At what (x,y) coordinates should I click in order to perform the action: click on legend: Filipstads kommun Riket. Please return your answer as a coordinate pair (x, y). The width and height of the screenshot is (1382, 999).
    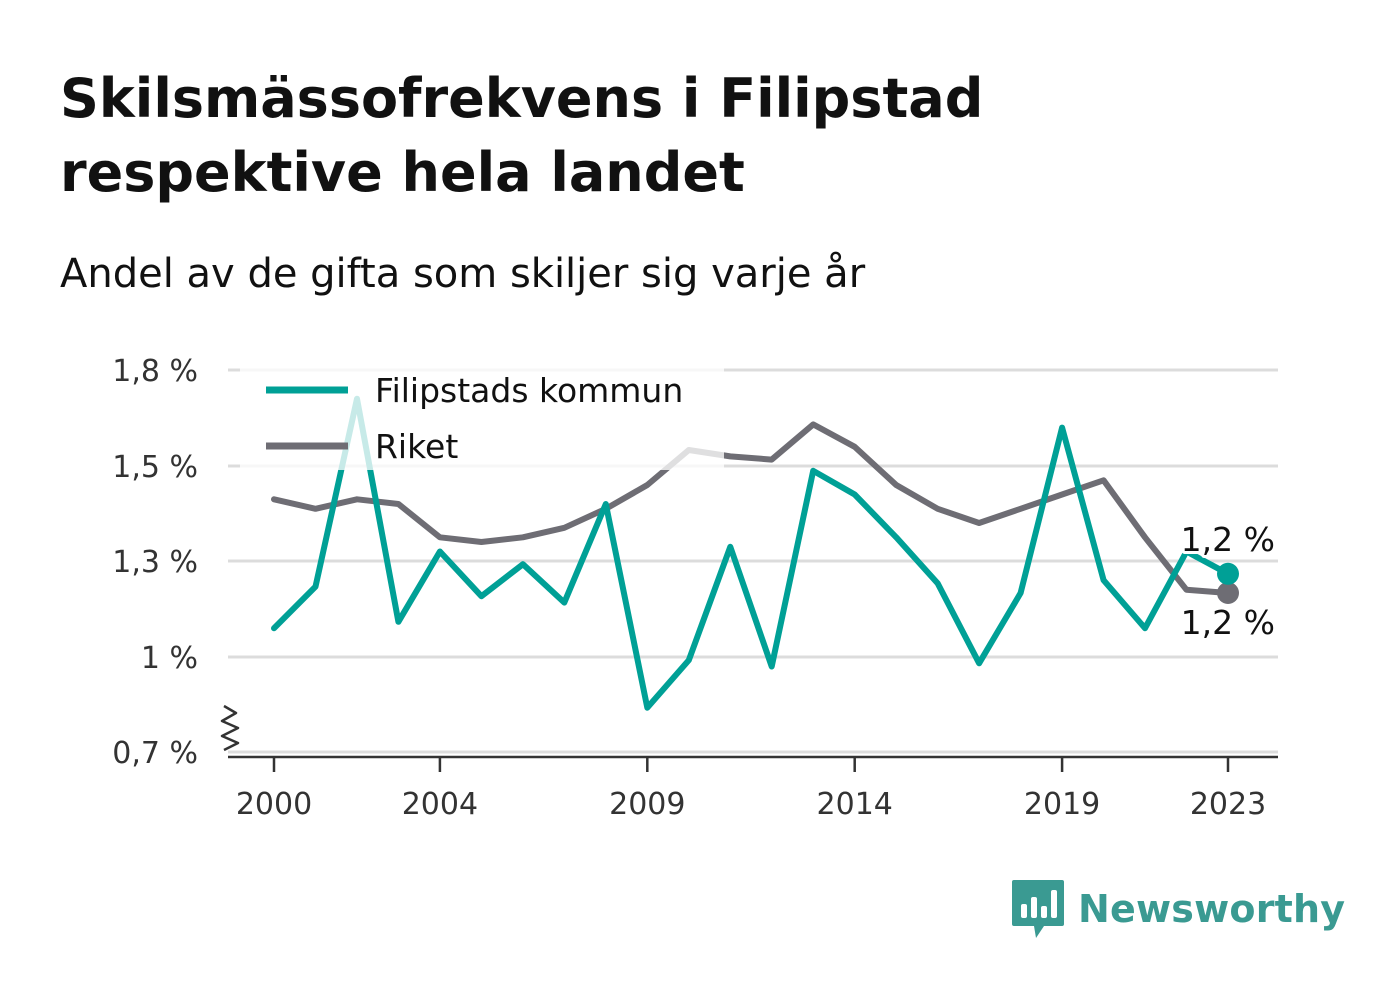
    Looking at the image, I should click on (482, 416).